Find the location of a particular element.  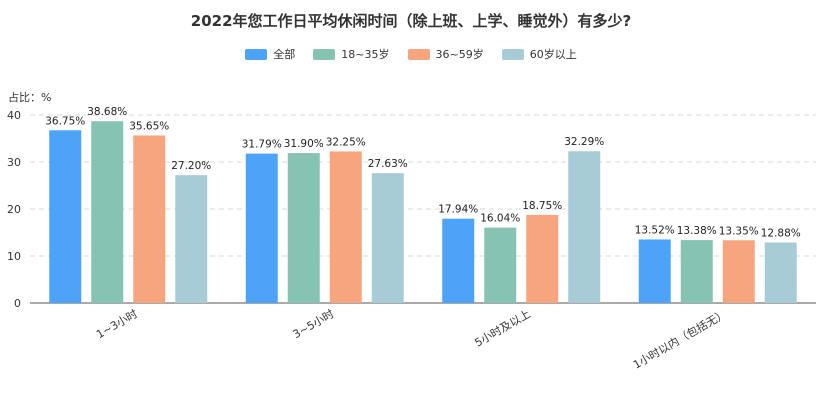

legend: 全部 18~35岁 36~59岁 60岁以上 is located at coordinates (411, 54).